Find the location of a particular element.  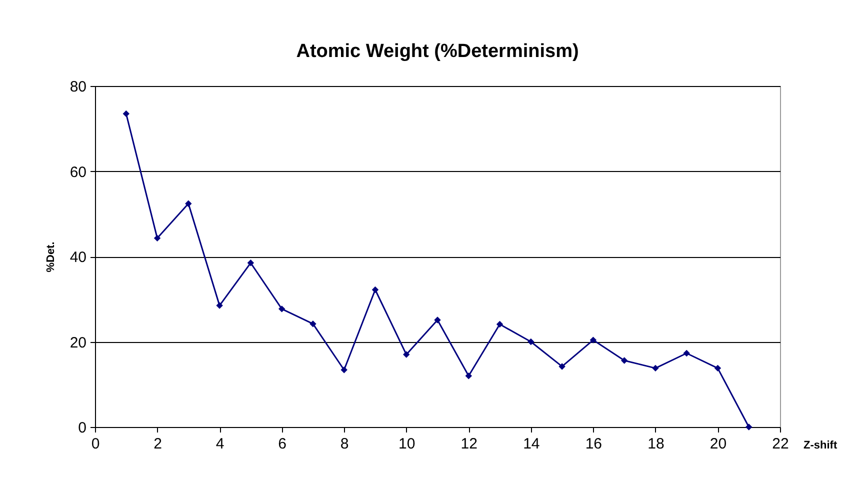

x-tick-label: 4 is located at coordinates (220, 444).